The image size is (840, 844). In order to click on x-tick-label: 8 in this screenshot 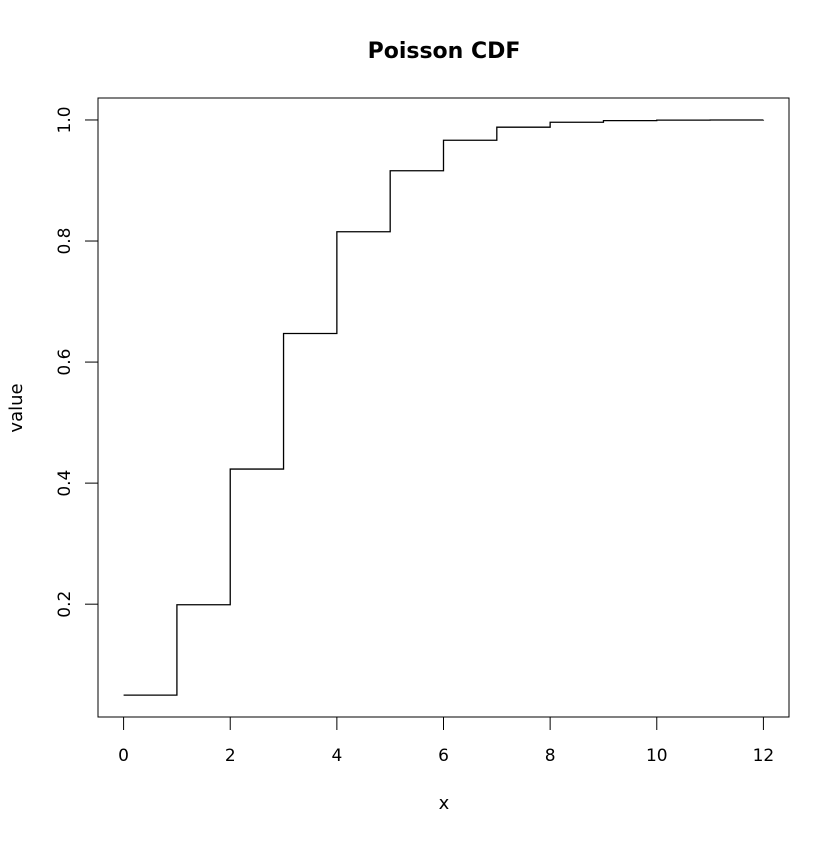, I will do `click(550, 756)`.